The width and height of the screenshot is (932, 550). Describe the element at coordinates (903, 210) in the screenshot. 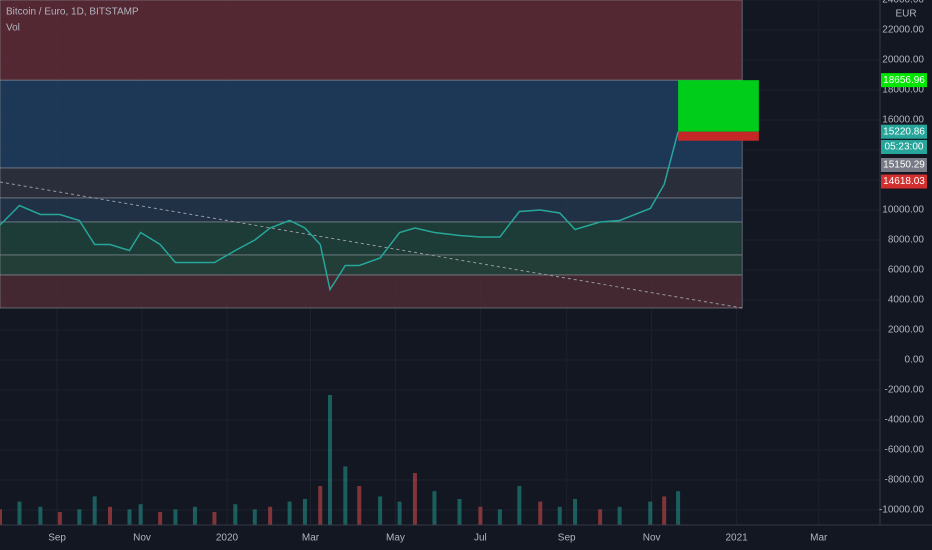

I see `y-tick-label: 10000.00` at that location.